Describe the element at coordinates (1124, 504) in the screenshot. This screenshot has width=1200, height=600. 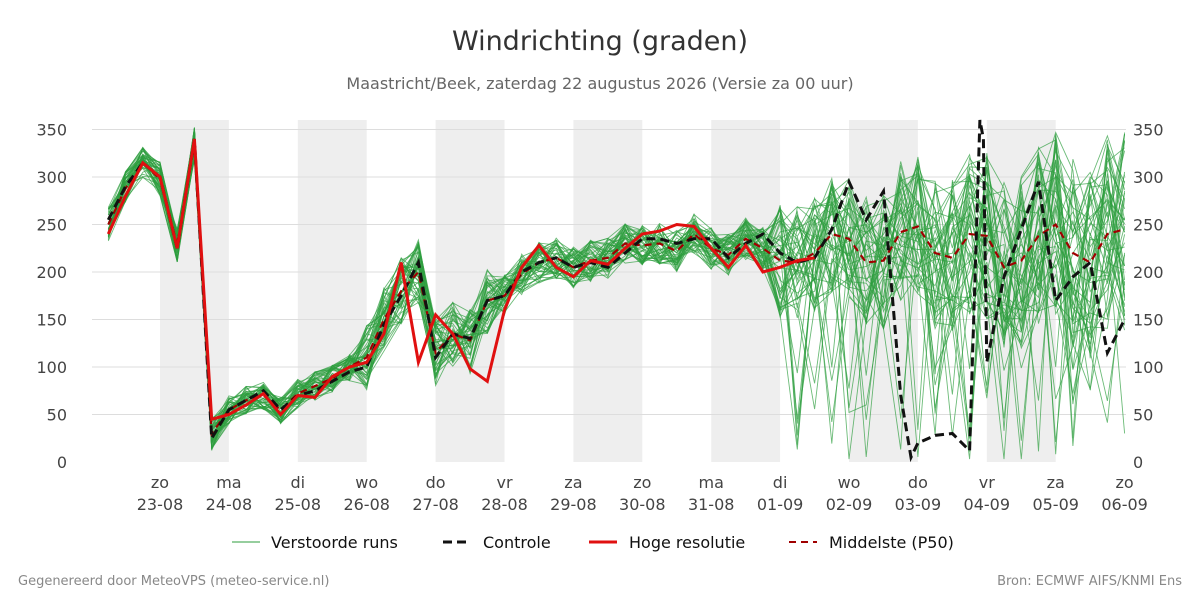
I see `x-tick-date: 06-09` at that location.